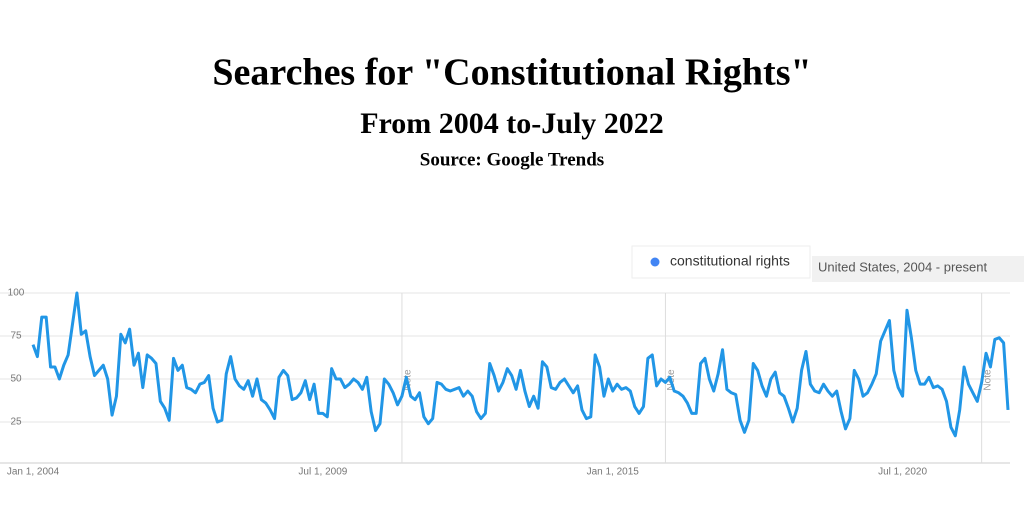  I want to click on note-label: Note, so click(987, 380).